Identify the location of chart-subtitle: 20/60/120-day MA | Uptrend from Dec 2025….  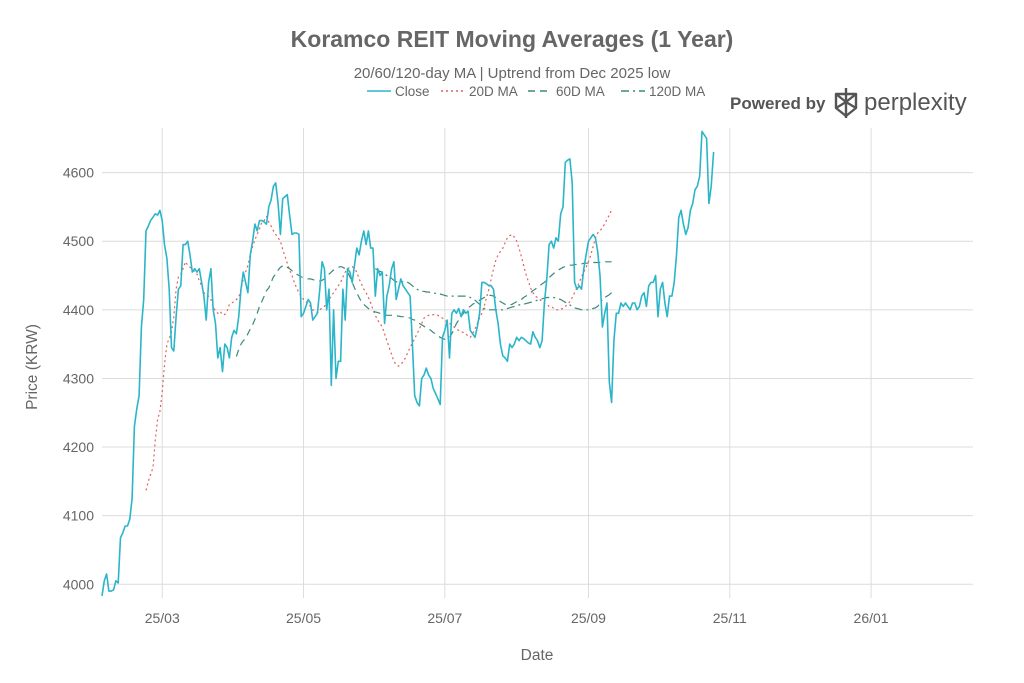
(512, 73).